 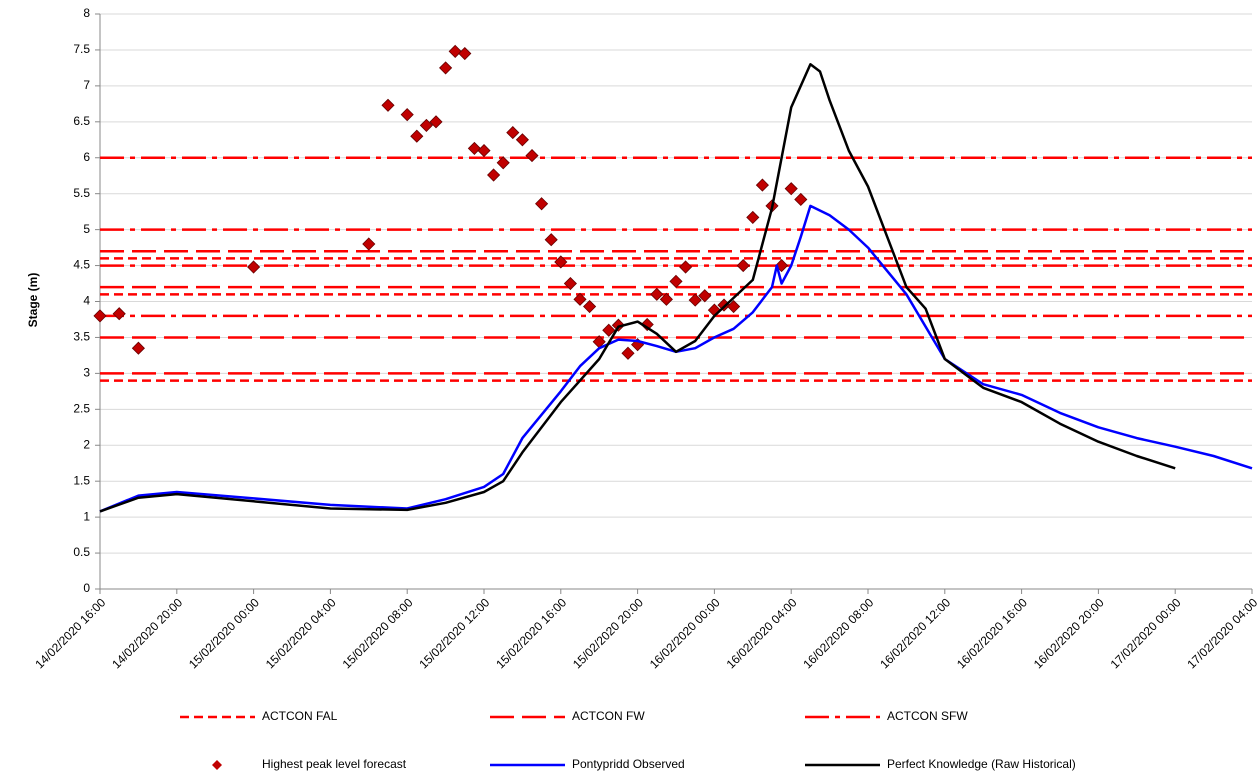 What do you see at coordinates (86, 157) in the screenshot?
I see `y-tick-label: 6` at bounding box center [86, 157].